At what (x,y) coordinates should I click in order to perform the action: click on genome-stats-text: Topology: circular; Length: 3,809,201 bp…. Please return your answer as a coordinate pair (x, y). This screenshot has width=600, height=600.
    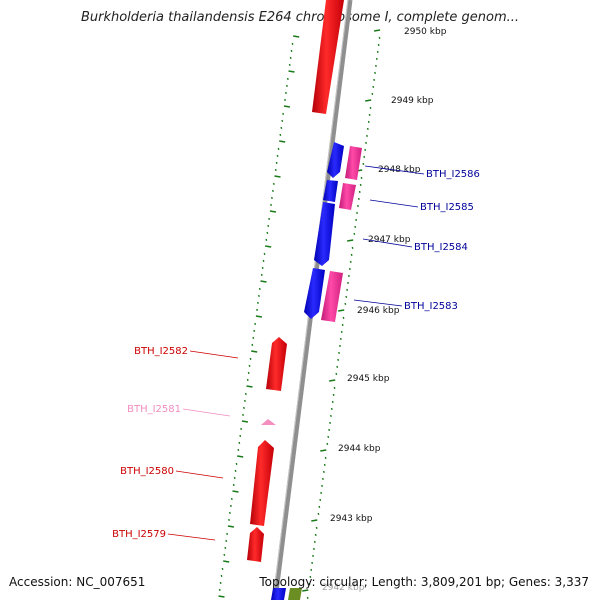
    Looking at the image, I should click on (424, 582).